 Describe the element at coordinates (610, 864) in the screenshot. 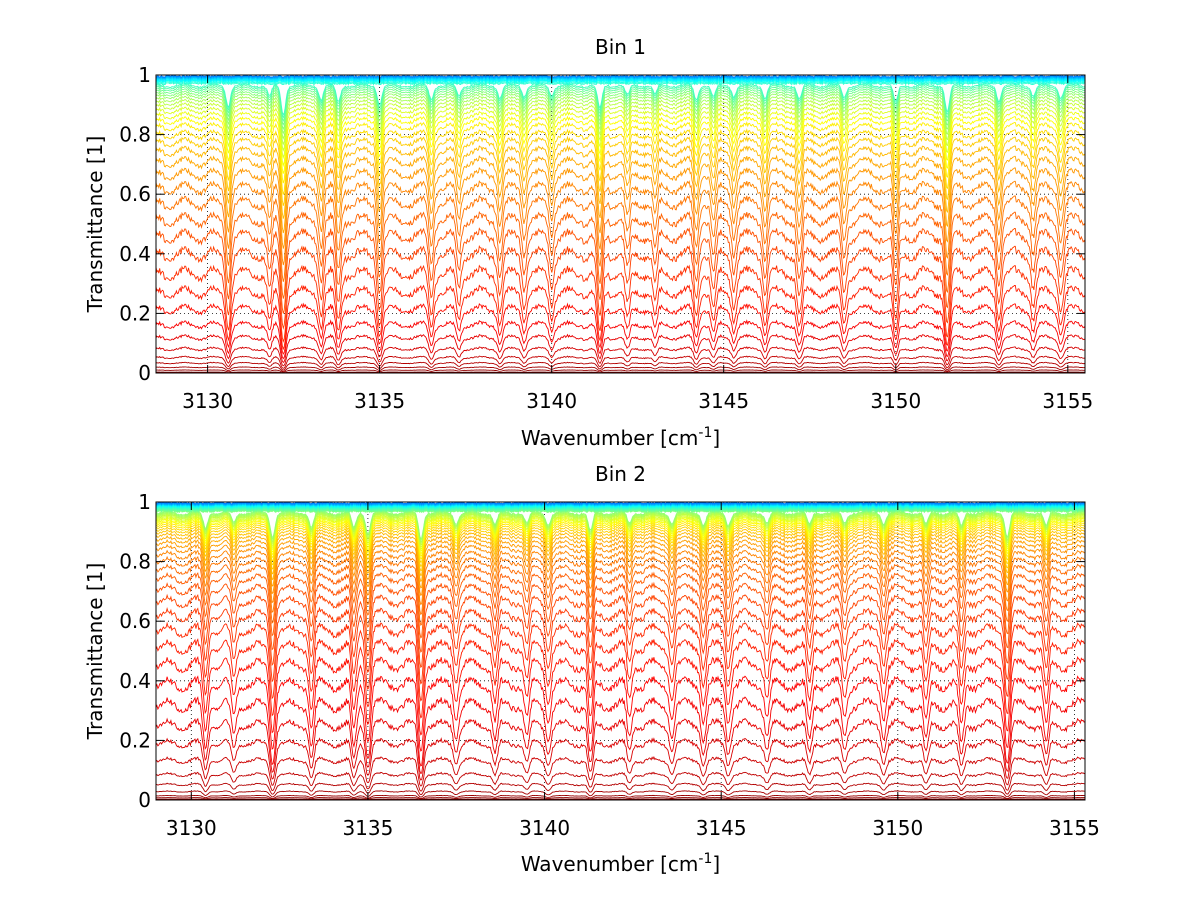

I see `x-axis-label-main: Wavenumber [cm` at that location.